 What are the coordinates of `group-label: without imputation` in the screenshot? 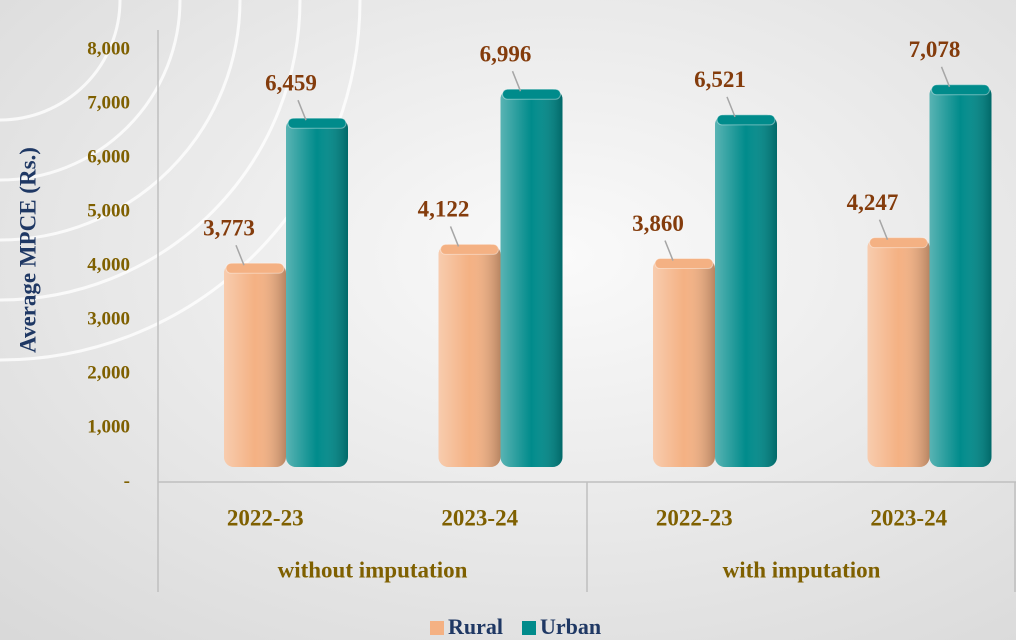 It's located at (373, 569).